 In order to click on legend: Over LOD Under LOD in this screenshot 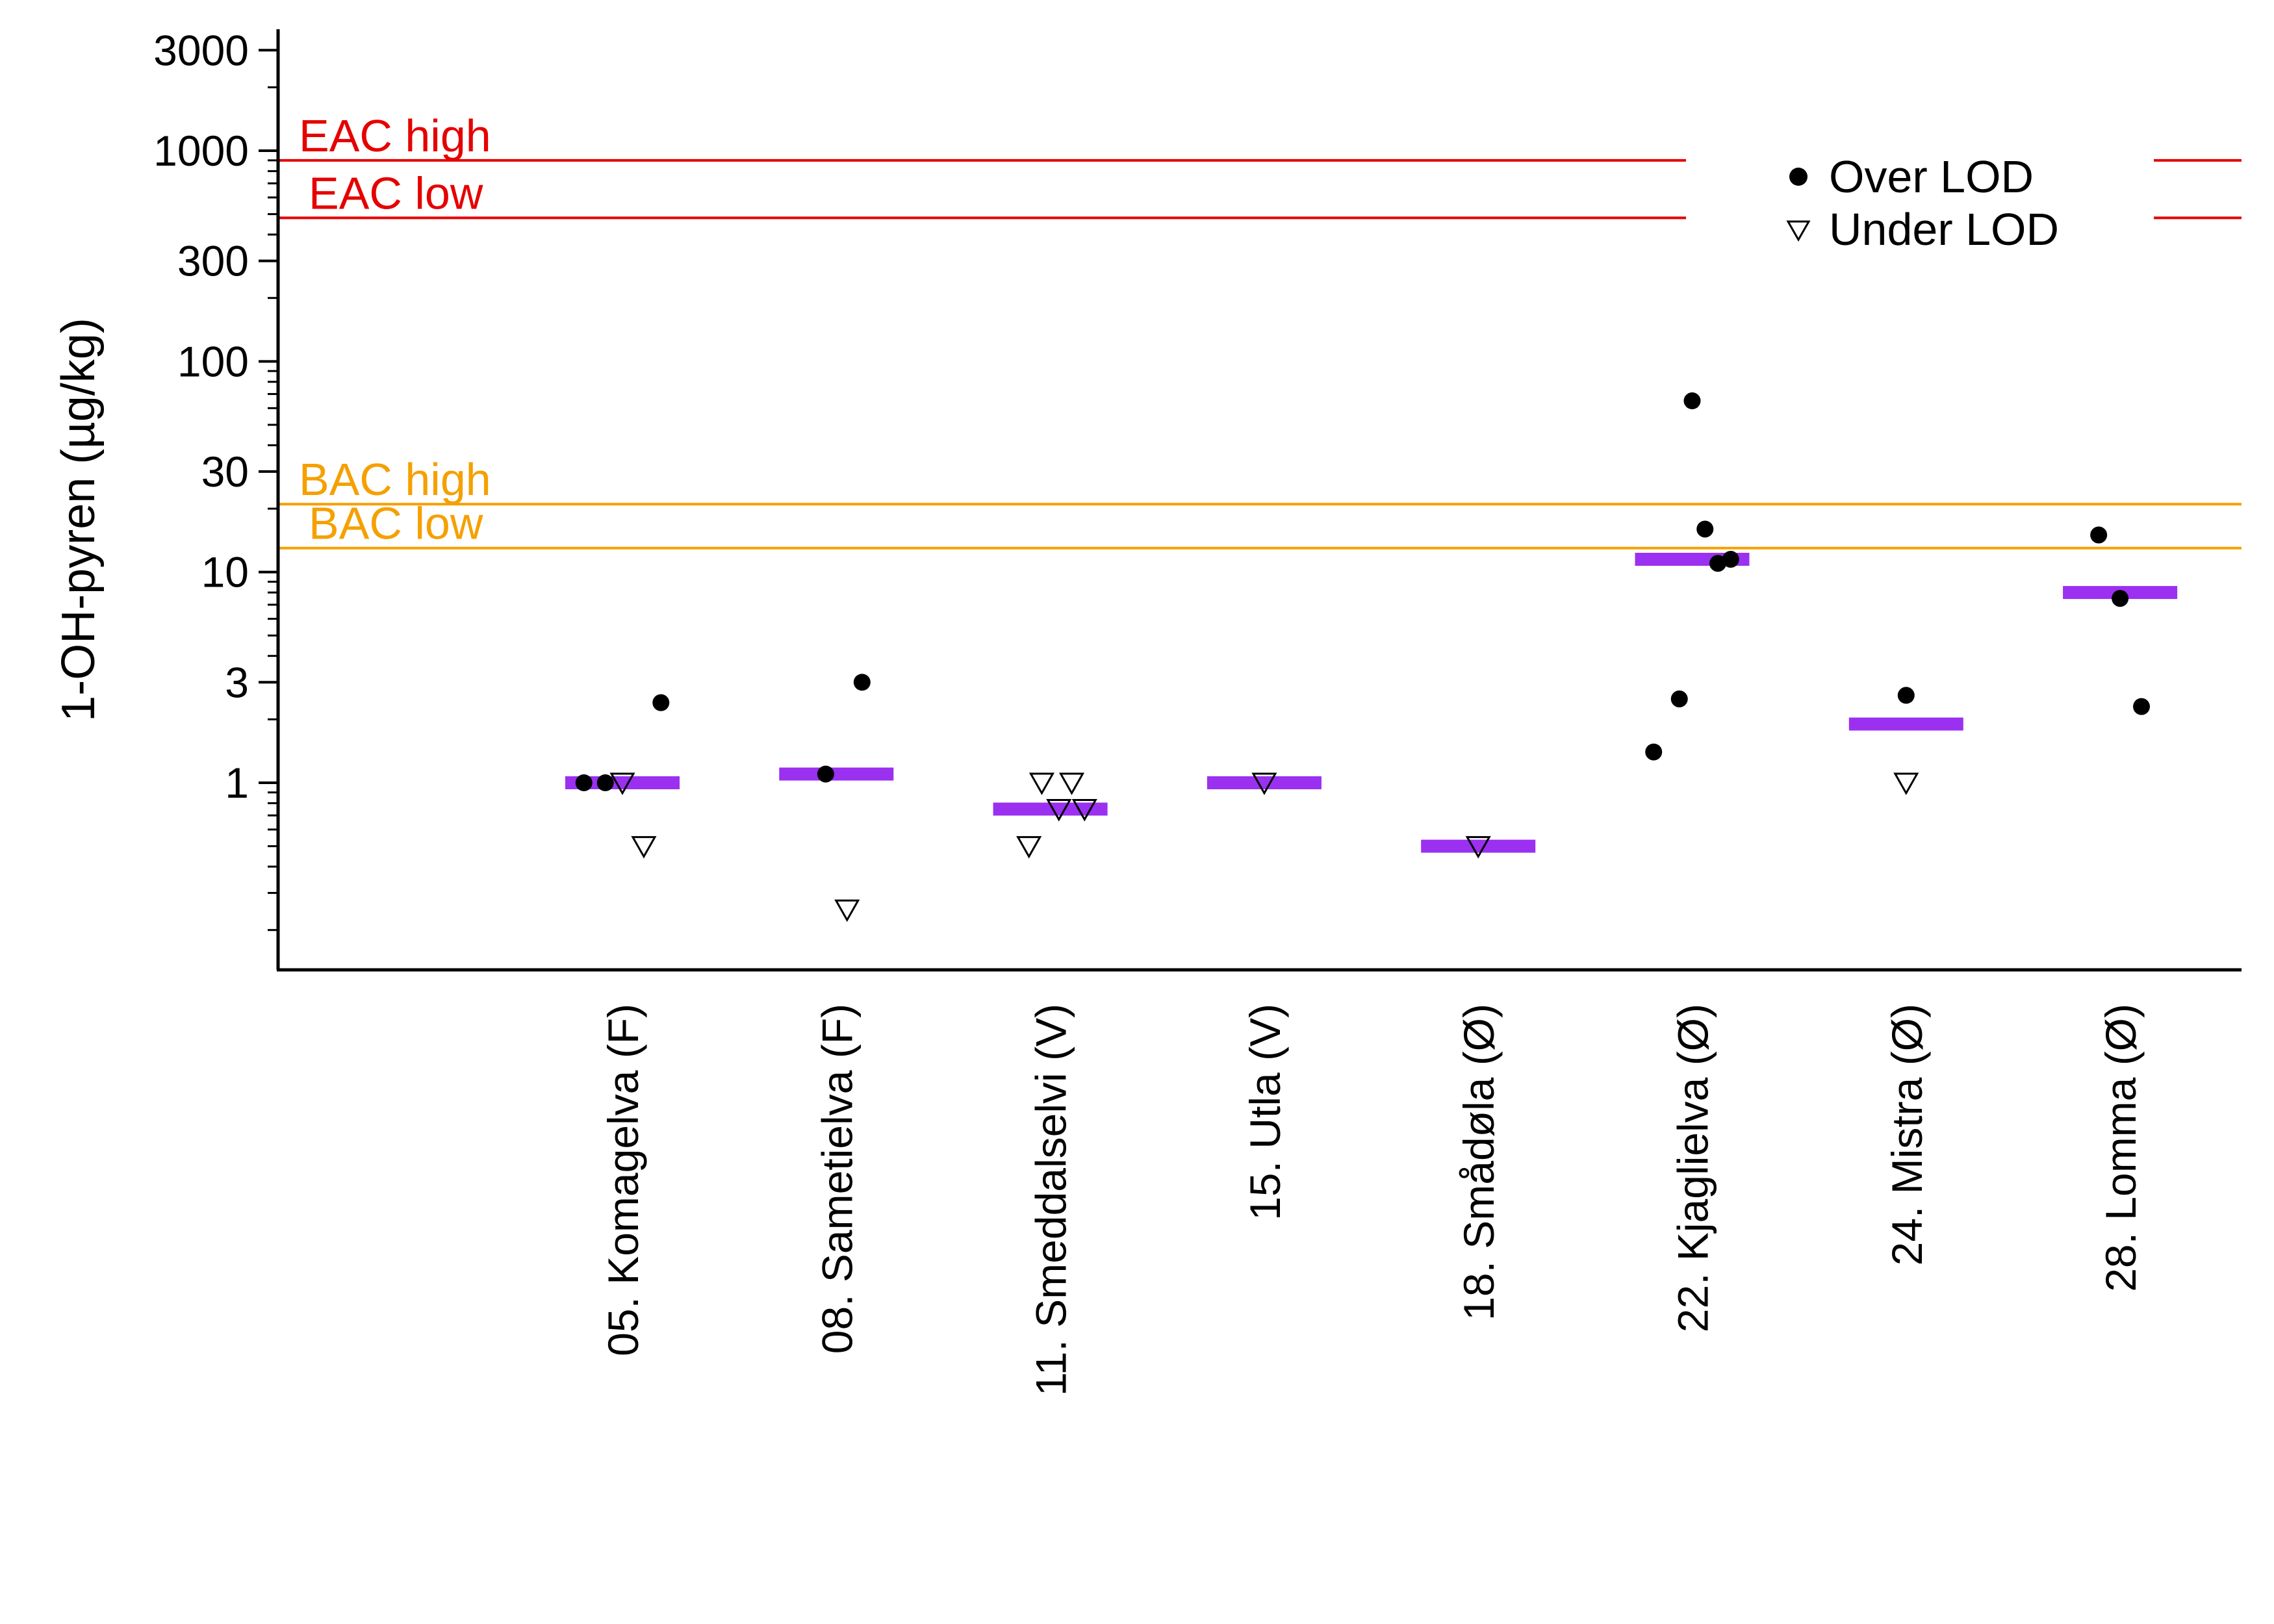, I will do `click(1922, 203)`.